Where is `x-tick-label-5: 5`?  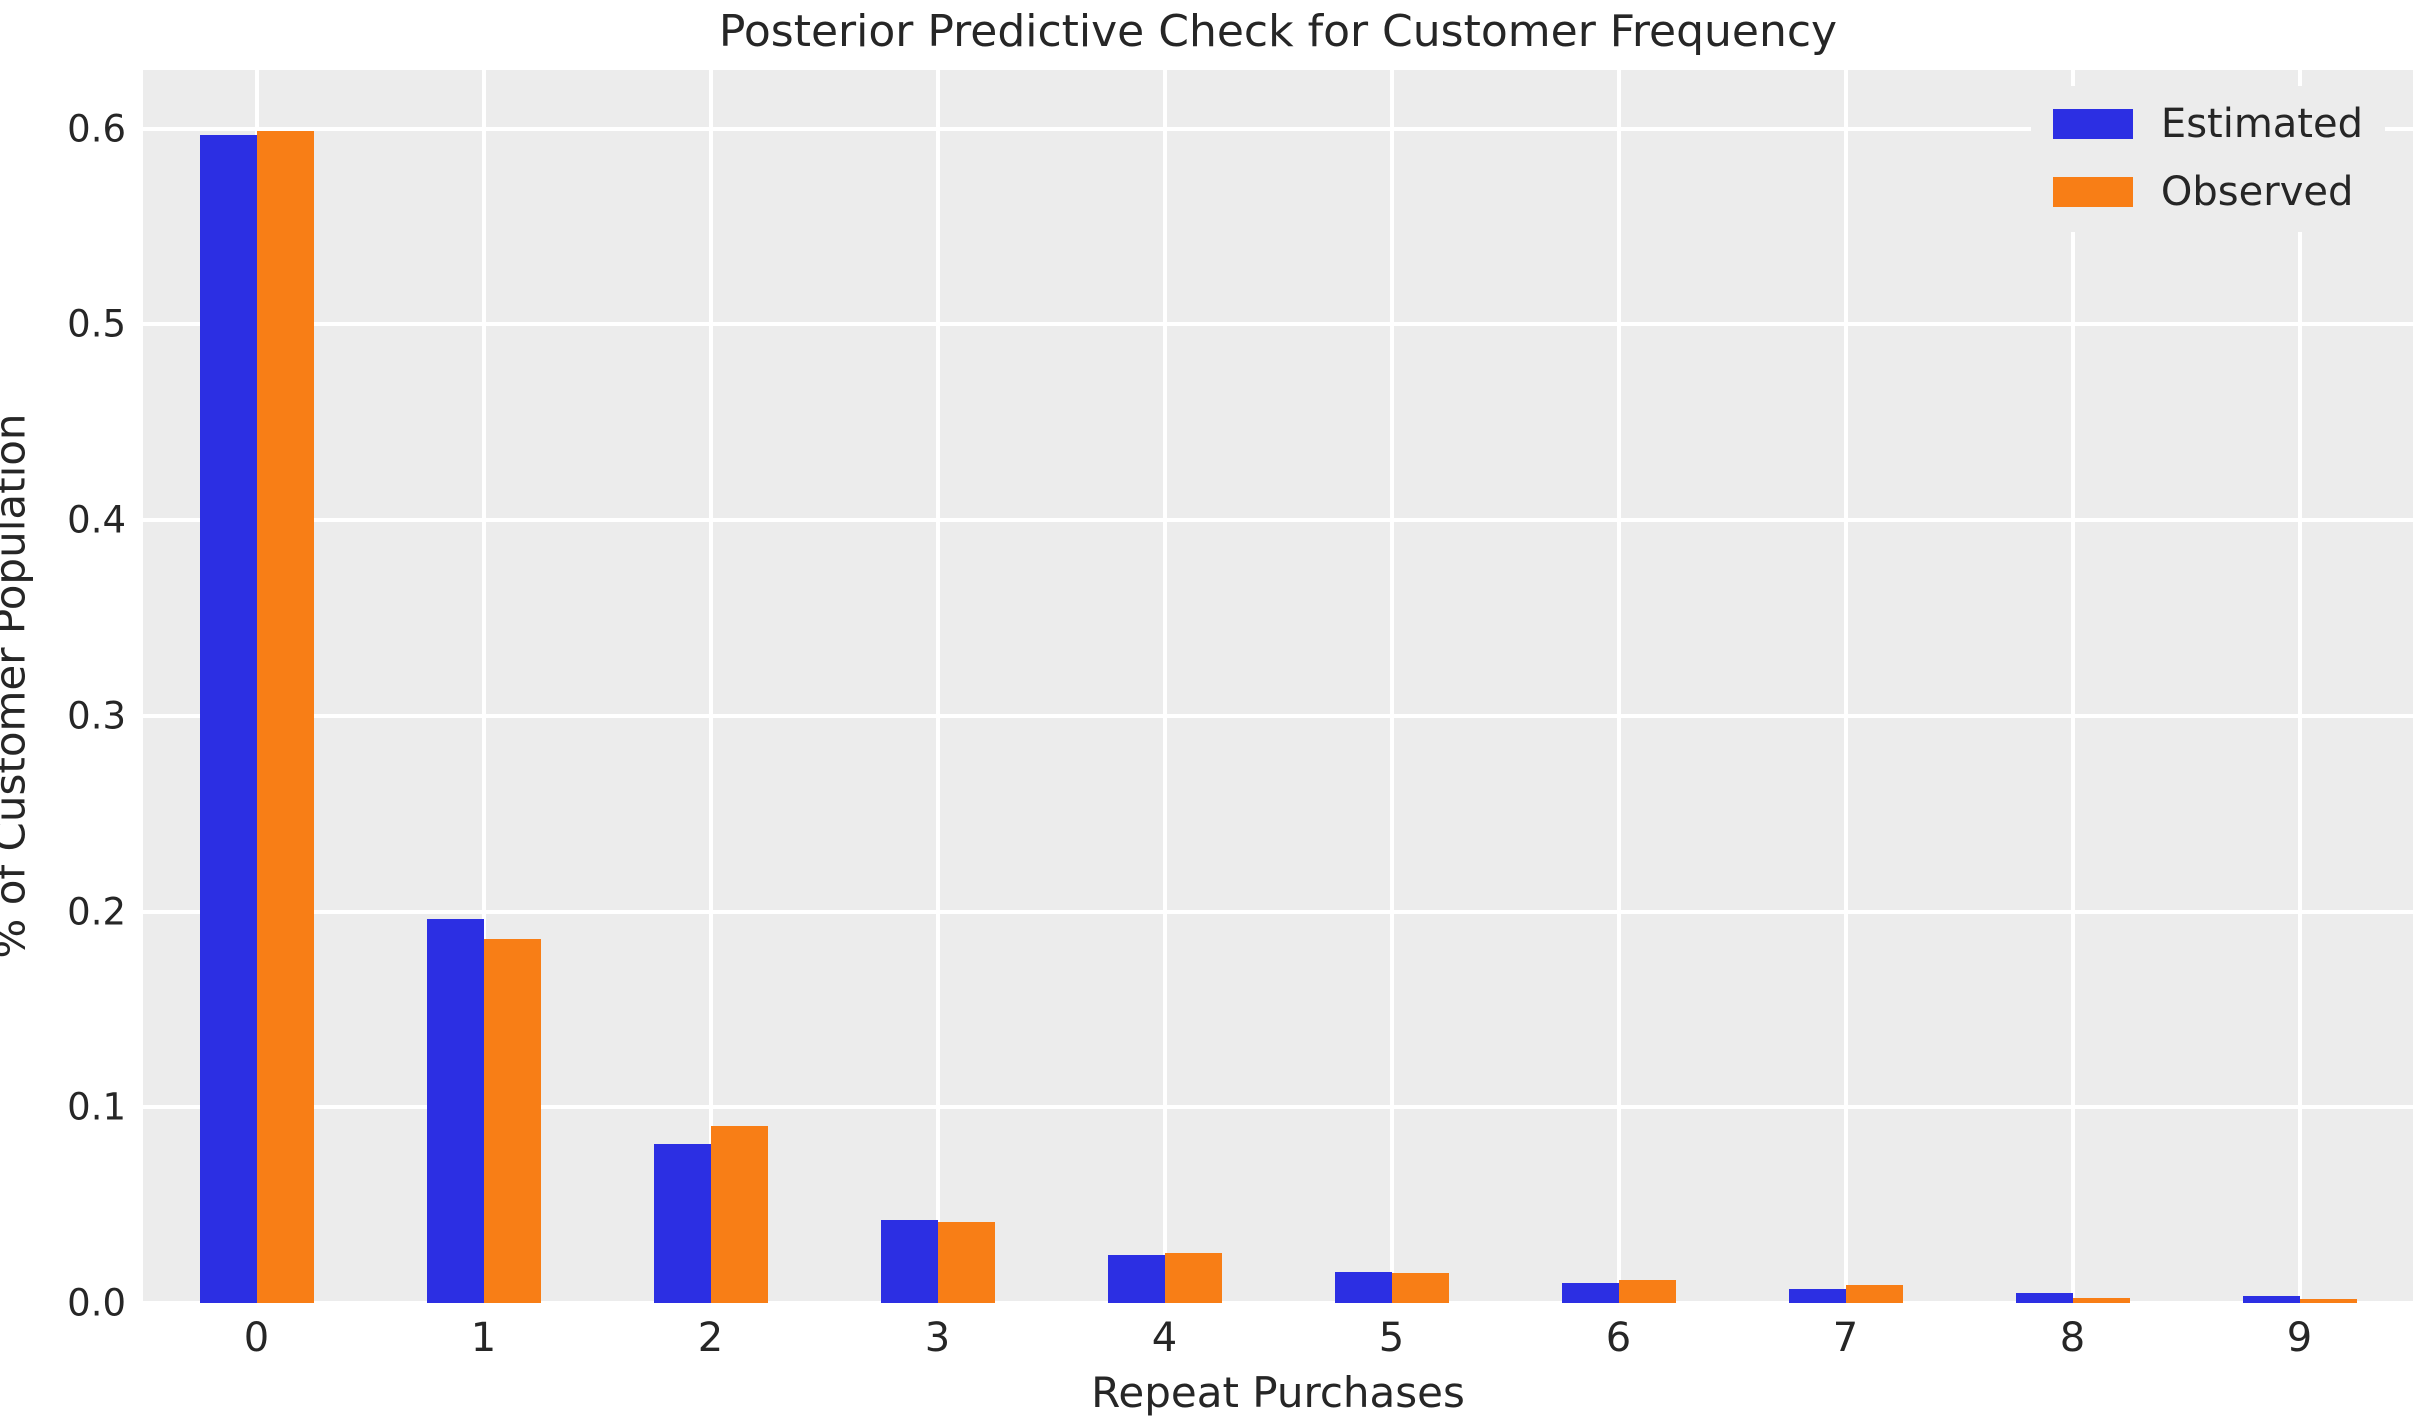 x-tick-label-5: 5 is located at coordinates (1391, 1338).